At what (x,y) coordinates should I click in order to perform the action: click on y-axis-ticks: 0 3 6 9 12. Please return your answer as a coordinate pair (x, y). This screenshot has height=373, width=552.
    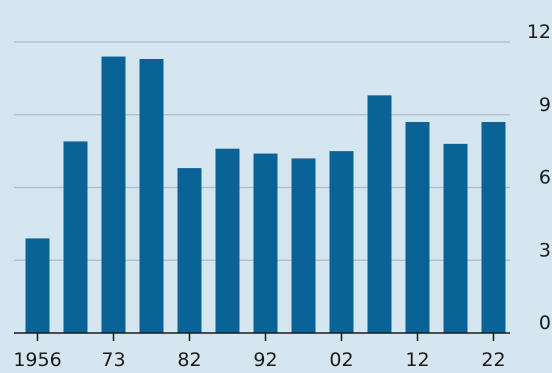
    Looking at the image, I should click on (539, 177).